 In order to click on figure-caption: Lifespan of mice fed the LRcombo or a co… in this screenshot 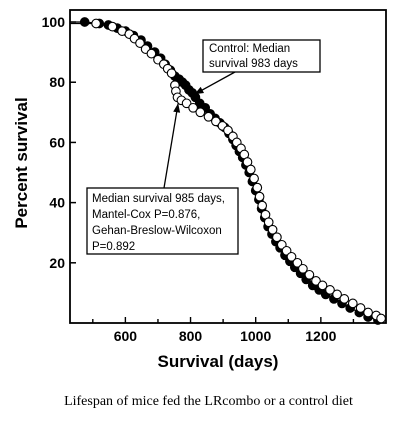, I will do `click(208, 401)`.